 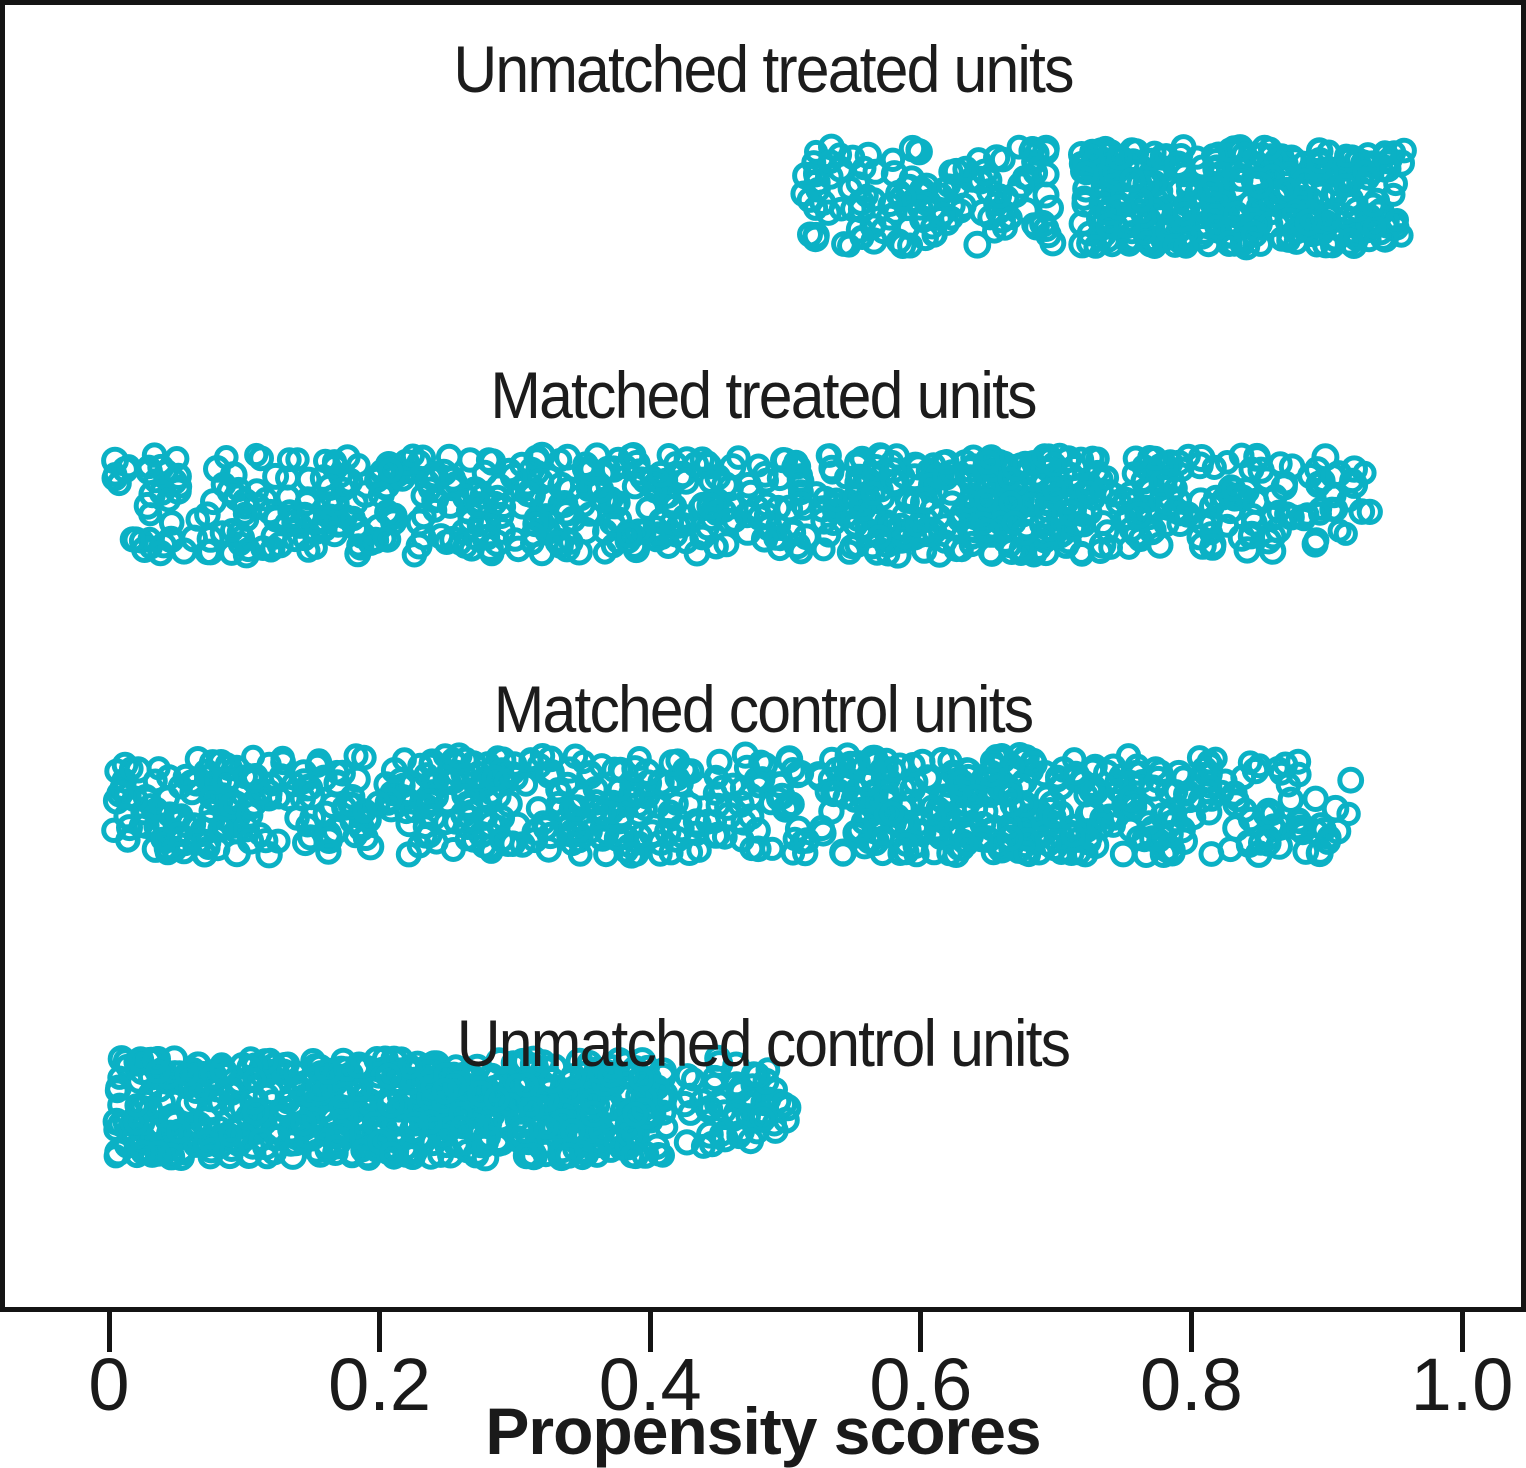 What do you see at coordinates (1462, 1384) in the screenshot?
I see `x-tick-label: 1.0` at bounding box center [1462, 1384].